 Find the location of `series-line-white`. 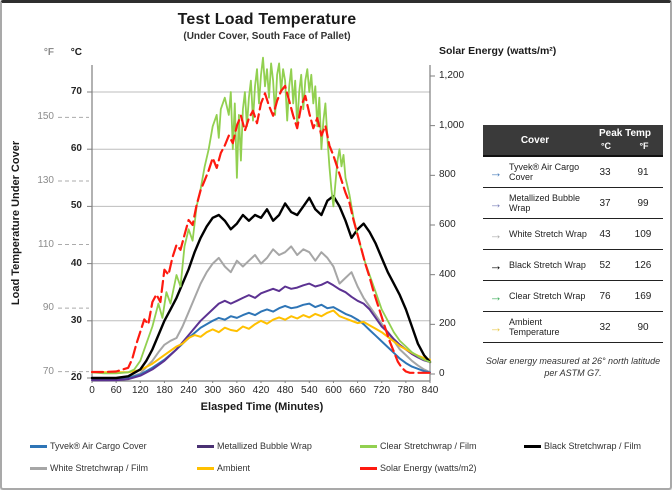

series-line-white is located at coordinates (261, 313).